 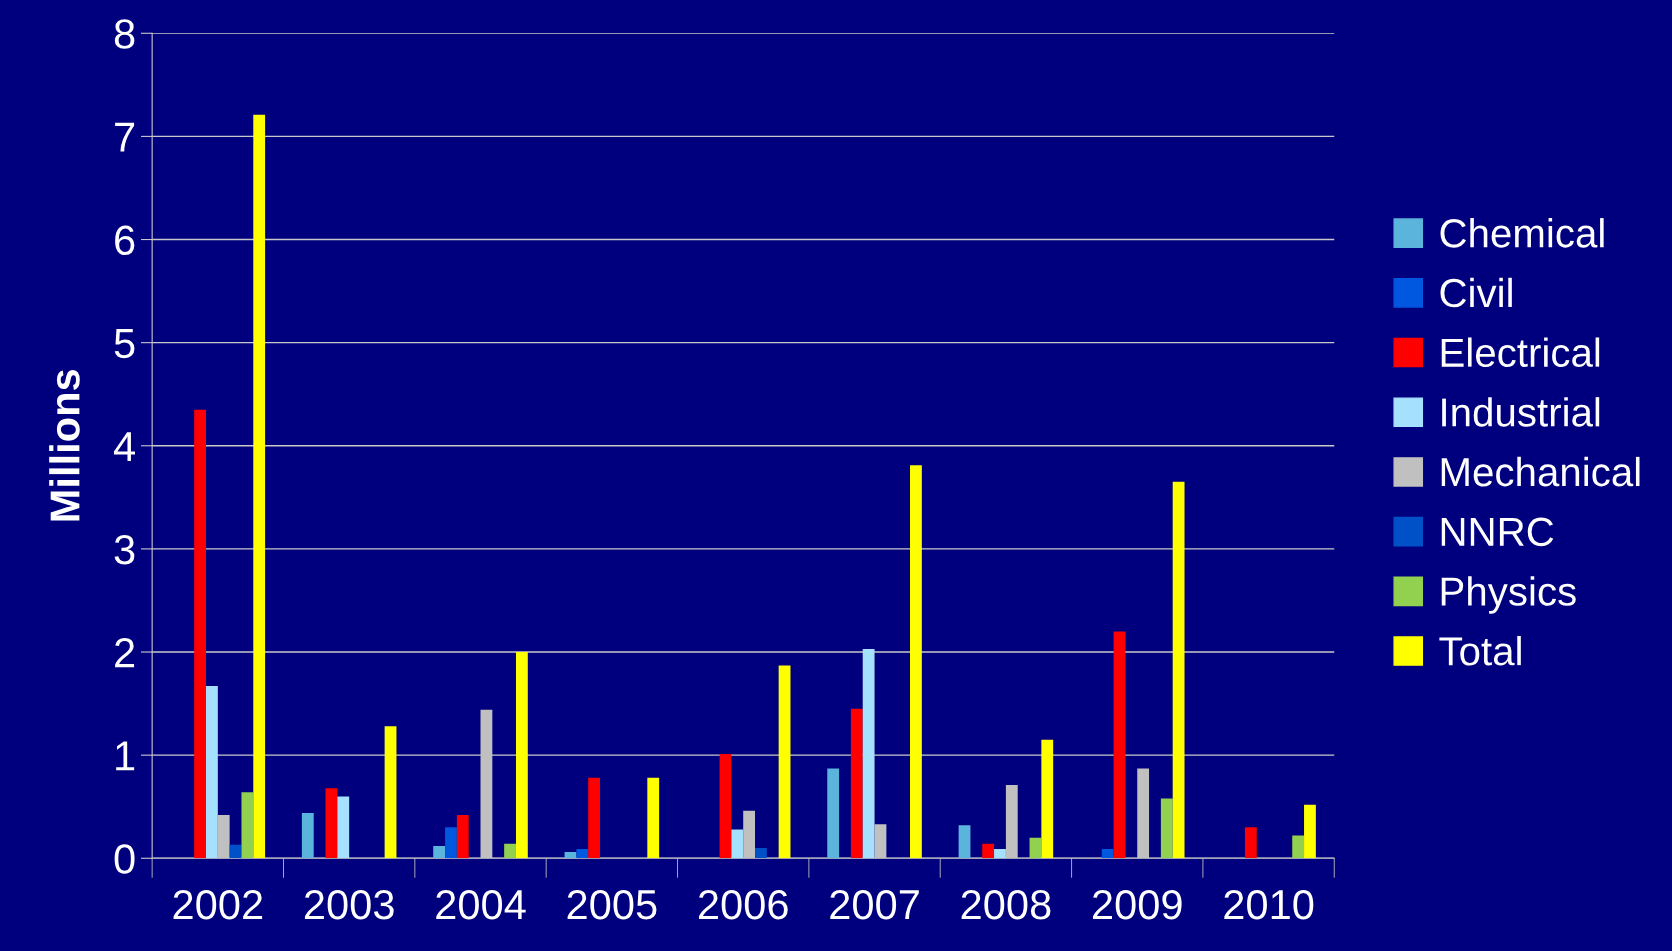 I want to click on legend-label: Electrical, so click(x=1520, y=352).